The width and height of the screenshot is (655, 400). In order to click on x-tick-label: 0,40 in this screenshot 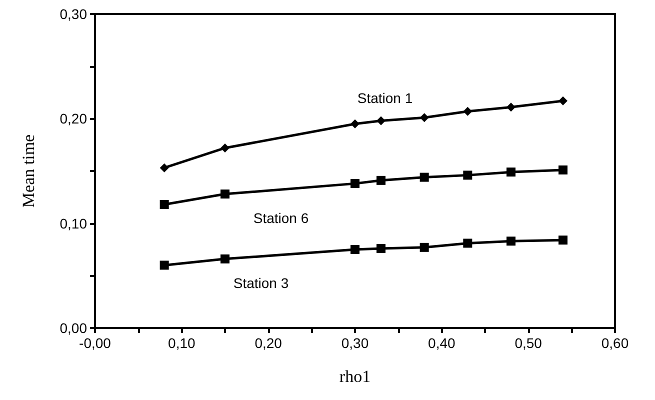, I will do `click(442, 343)`.